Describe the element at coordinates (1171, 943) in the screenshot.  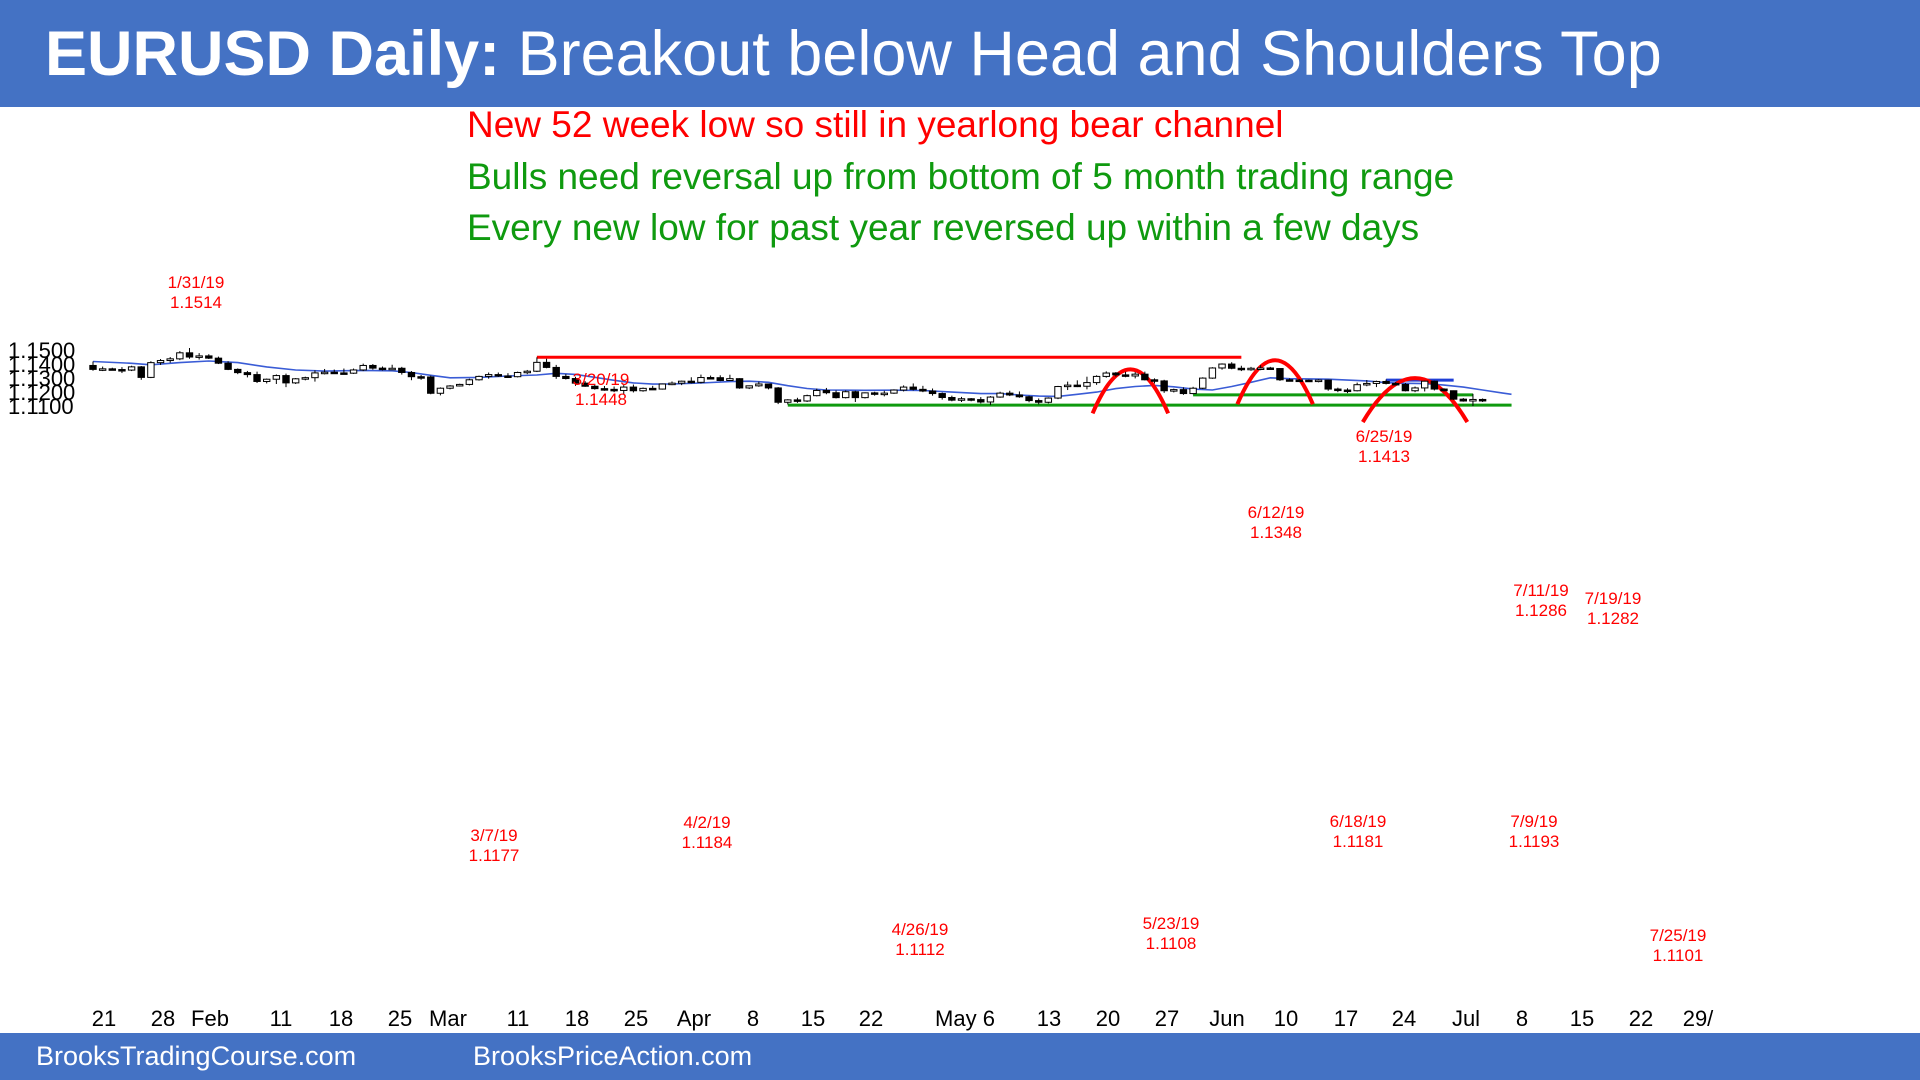
I see `annotation-price: 1.1108` at that location.